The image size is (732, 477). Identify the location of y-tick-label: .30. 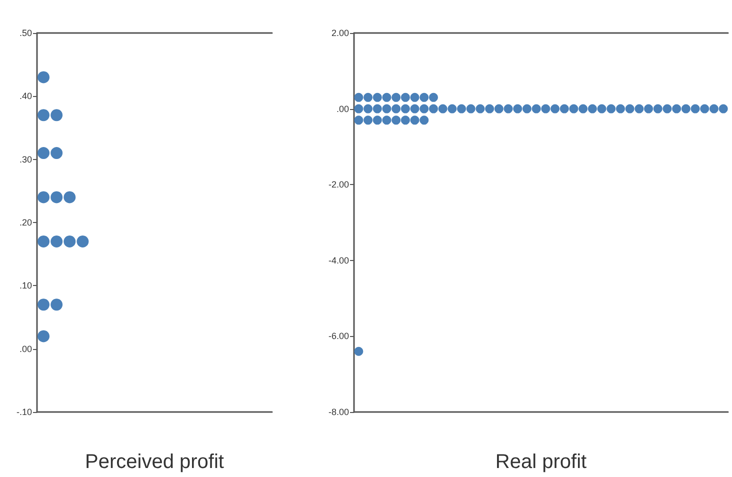
(25, 159).